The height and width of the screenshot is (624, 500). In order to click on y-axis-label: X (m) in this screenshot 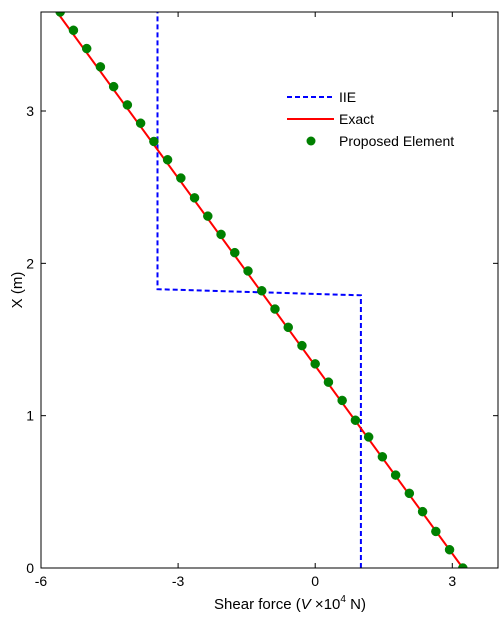, I will do `click(17, 290)`.